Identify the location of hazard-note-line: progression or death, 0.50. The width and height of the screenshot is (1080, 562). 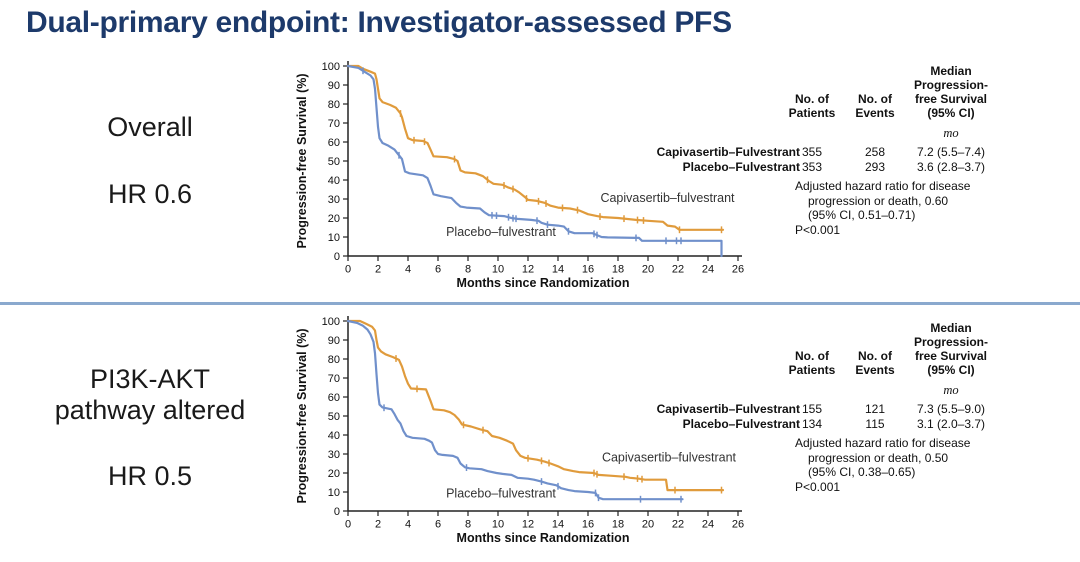
(878, 457).